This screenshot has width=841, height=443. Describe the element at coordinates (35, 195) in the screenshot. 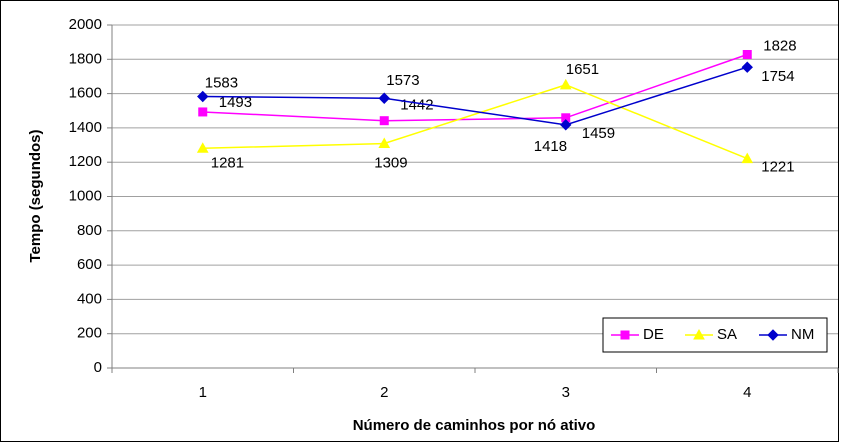

I see `y-axis-label: Tempo (segundos)` at that location.